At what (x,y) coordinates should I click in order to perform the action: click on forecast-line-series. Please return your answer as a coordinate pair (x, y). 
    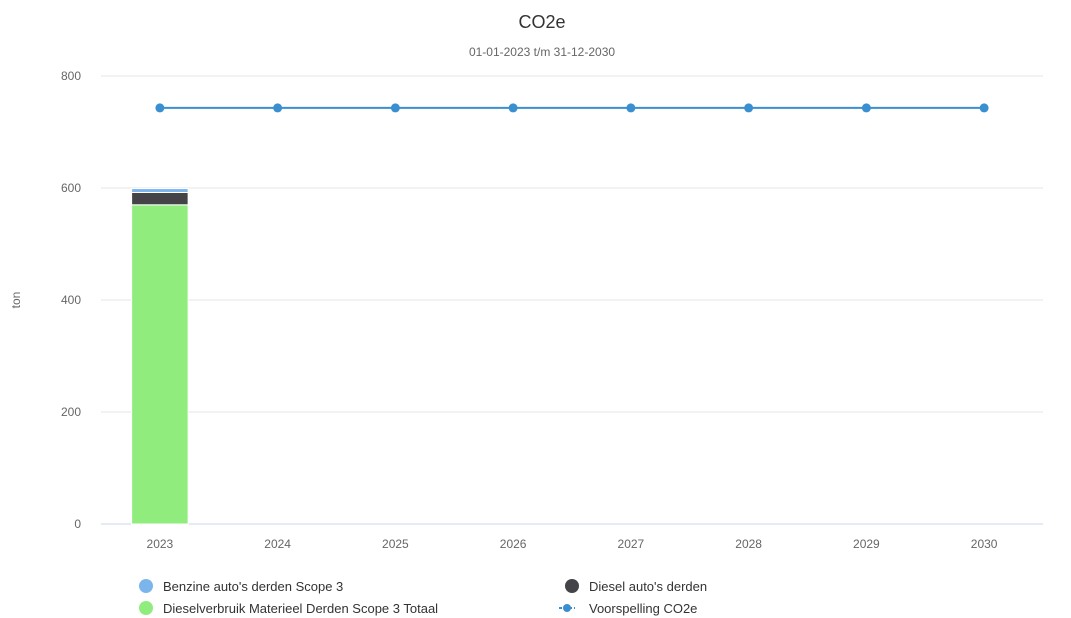
    Looking at the image, I should click on (572, 108).